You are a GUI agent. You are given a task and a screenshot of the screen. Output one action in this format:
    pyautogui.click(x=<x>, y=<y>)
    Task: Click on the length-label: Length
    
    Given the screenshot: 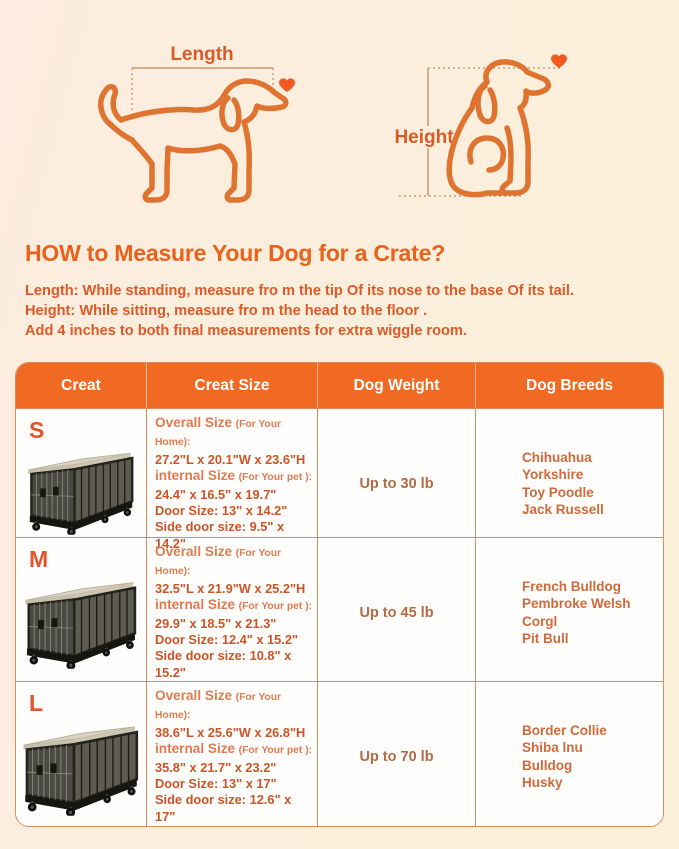 What is the action you would take?
    pyautogui.click(x=201, y=54)
    